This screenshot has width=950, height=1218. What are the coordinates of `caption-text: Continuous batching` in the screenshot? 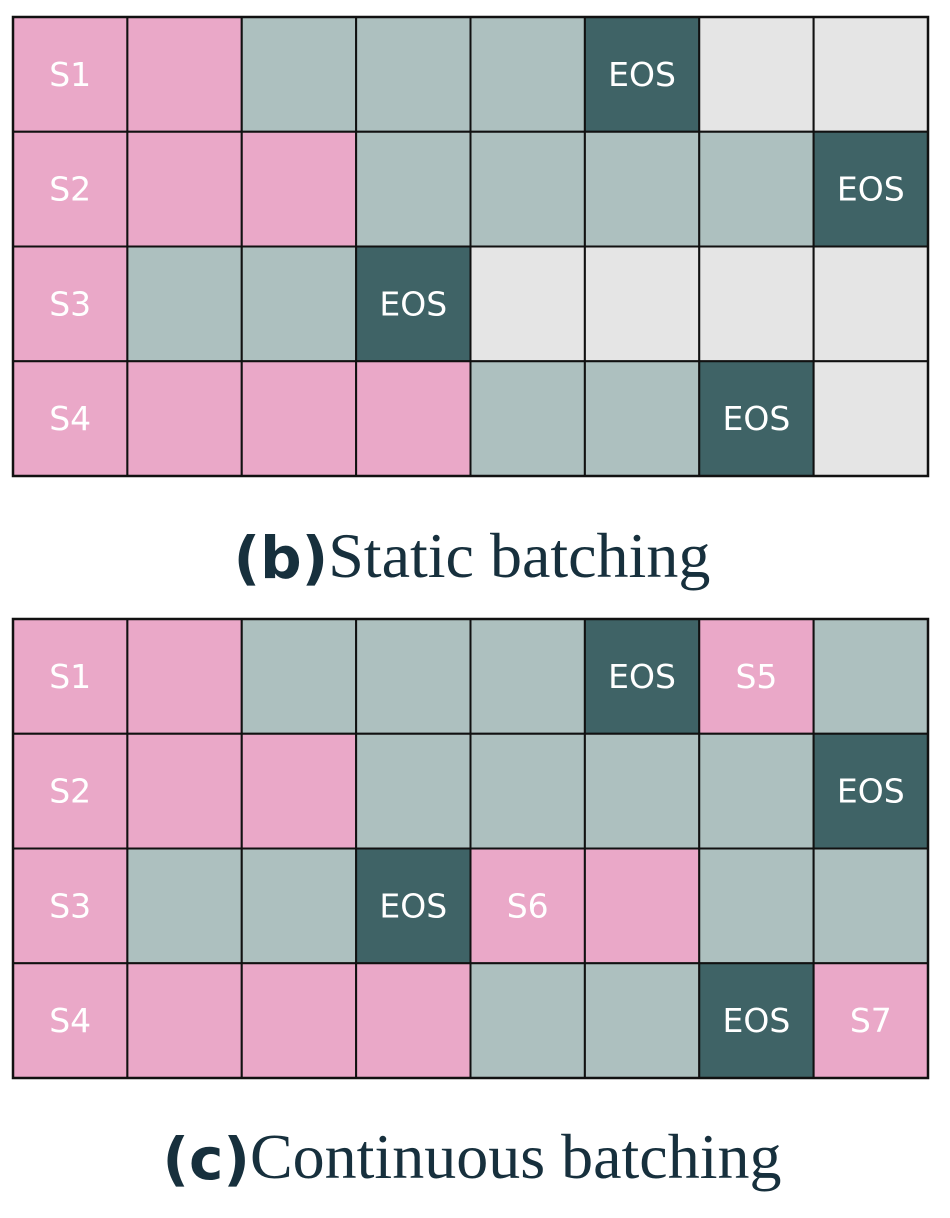 It's located at (516, 1156).